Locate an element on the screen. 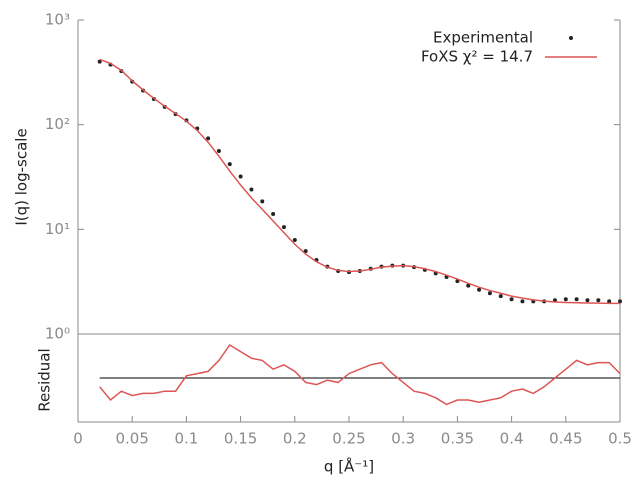  x-tick-label: 0.45 is located at coordinates (565, 439).